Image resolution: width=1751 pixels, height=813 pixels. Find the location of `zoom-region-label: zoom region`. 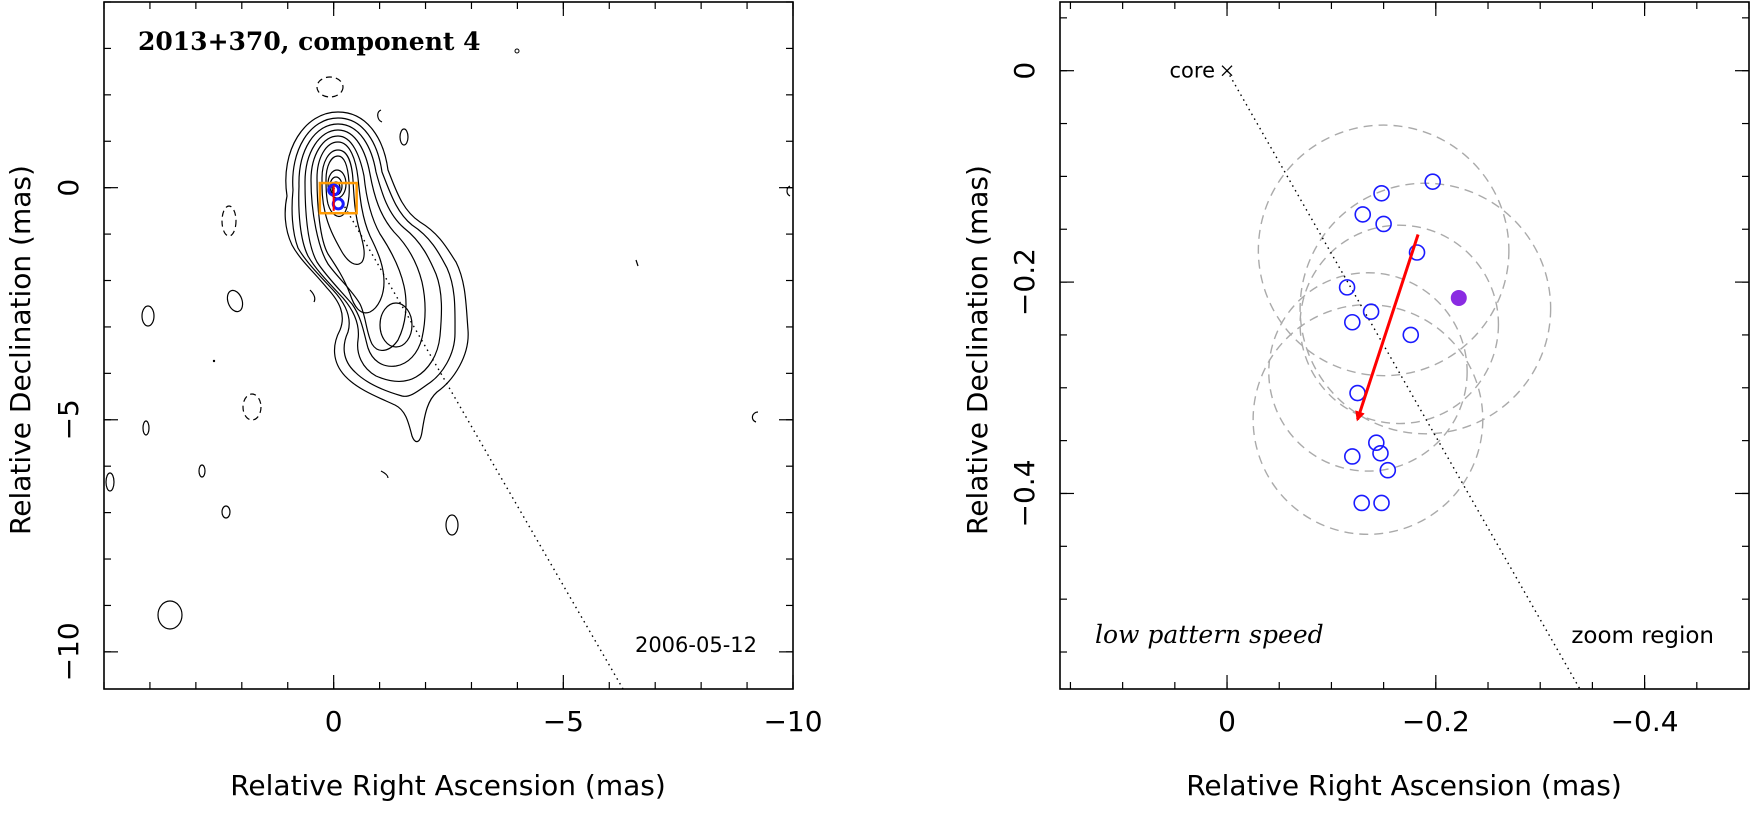

zoom-region-label: zoom region is located at coordinates (1642, 636).